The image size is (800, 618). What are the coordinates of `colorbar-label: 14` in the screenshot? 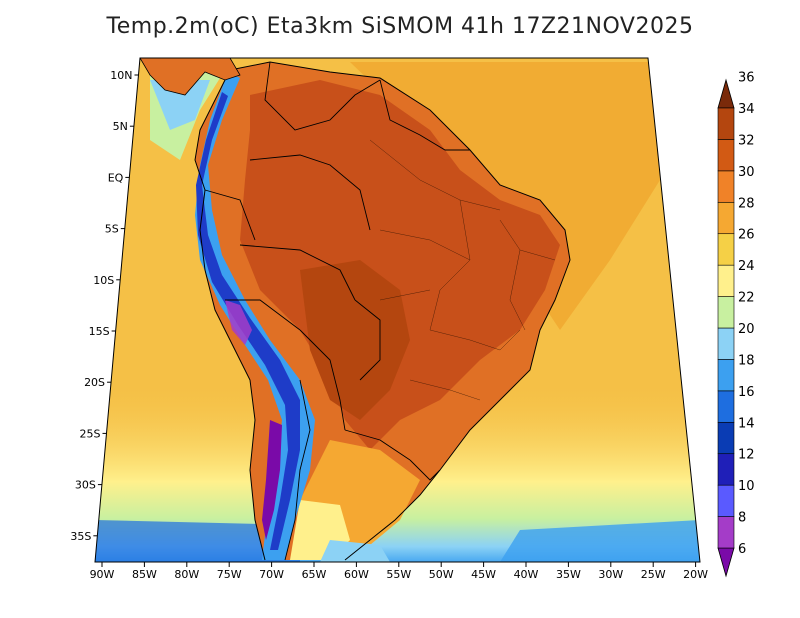 It's located at (746, 423).